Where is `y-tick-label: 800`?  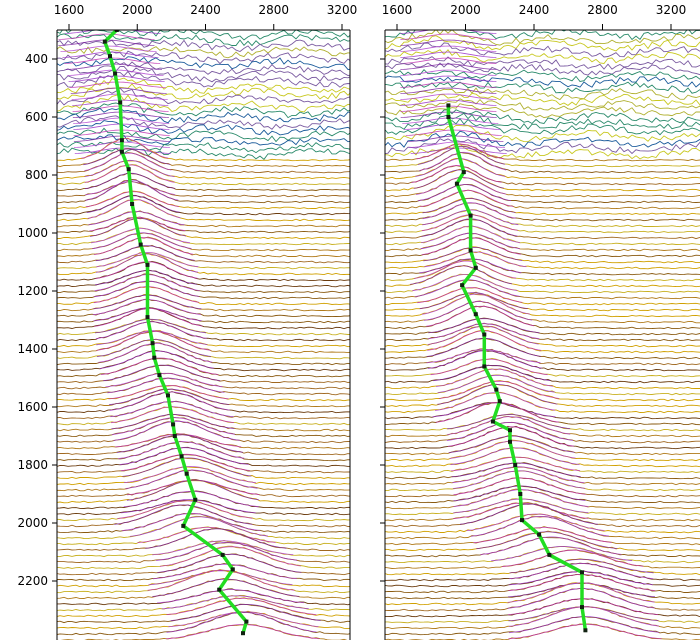
y-tick-label: 800 is located at coordinates (36, 175).